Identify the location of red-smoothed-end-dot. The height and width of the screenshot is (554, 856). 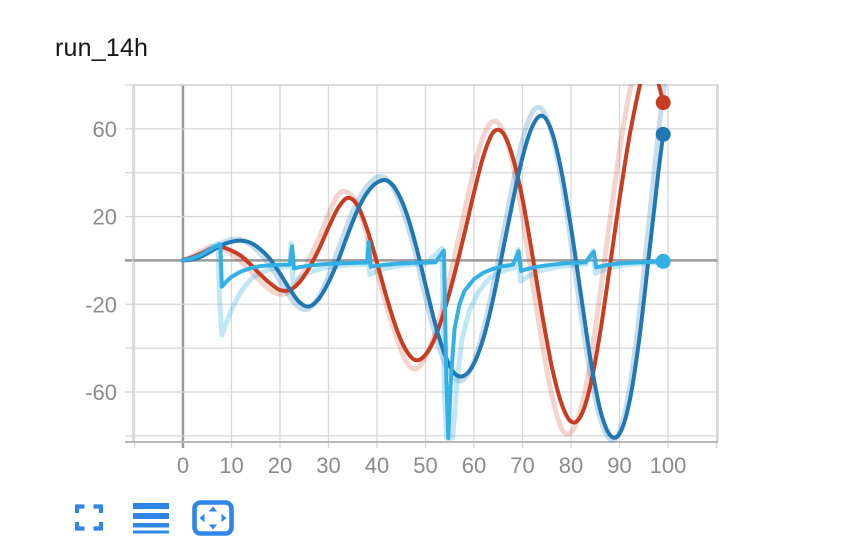
(663, 103).